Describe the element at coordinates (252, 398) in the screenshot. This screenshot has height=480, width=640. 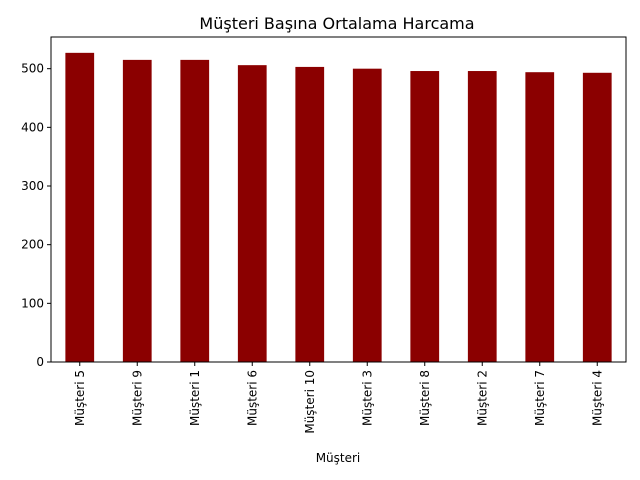
I see `x-tick-label-4: Müşteri 6` at that location.